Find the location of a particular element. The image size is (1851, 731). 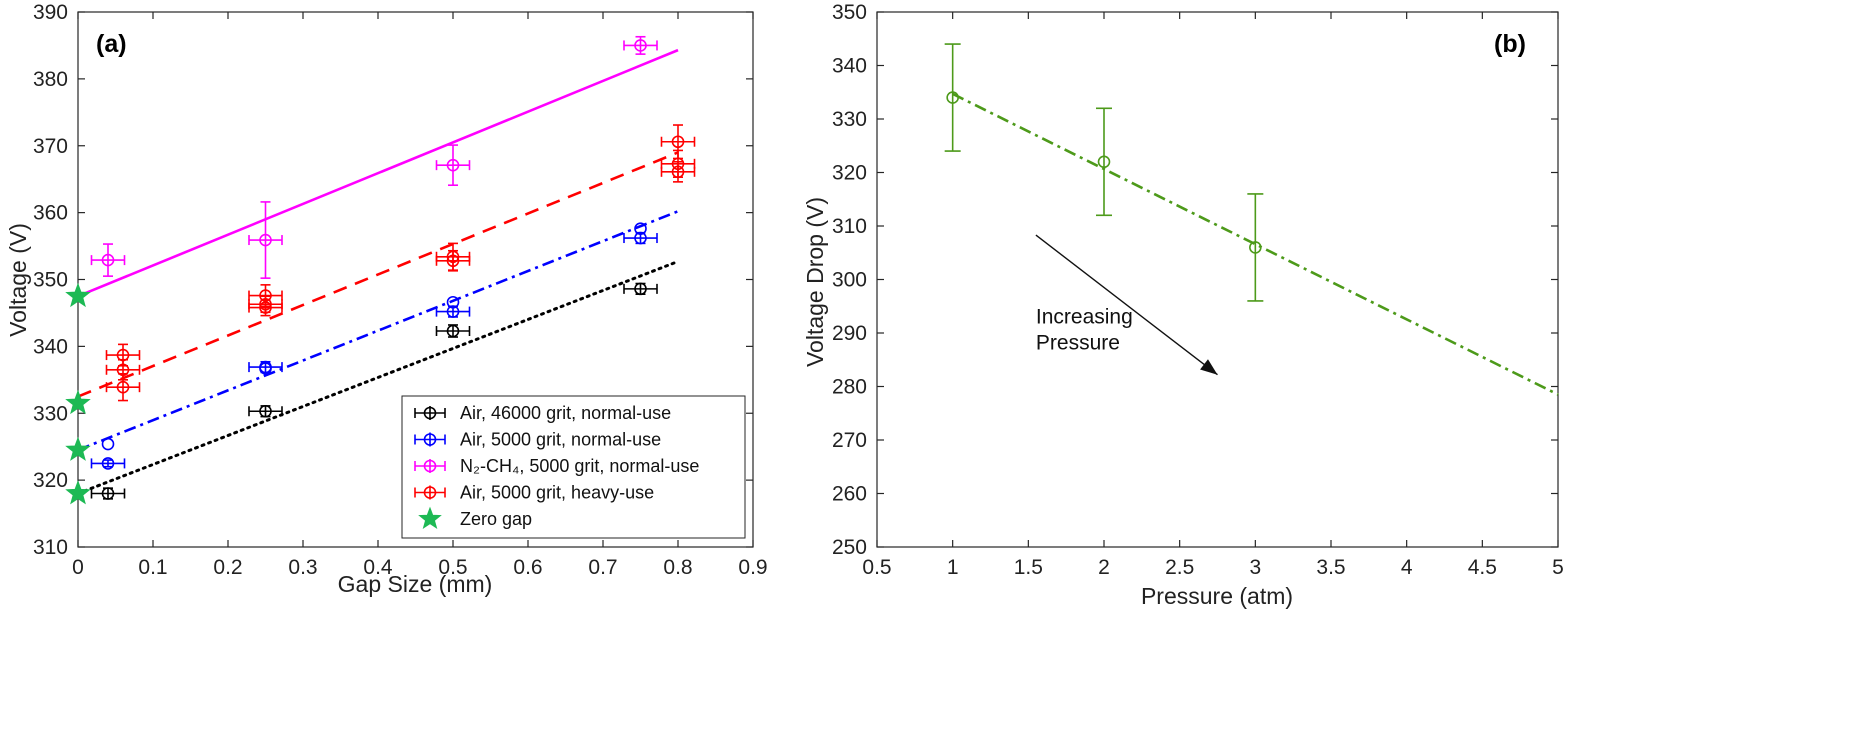

chart-b-y-axis-label: Voltage Drop (V) is located at coordinates (815, 282).